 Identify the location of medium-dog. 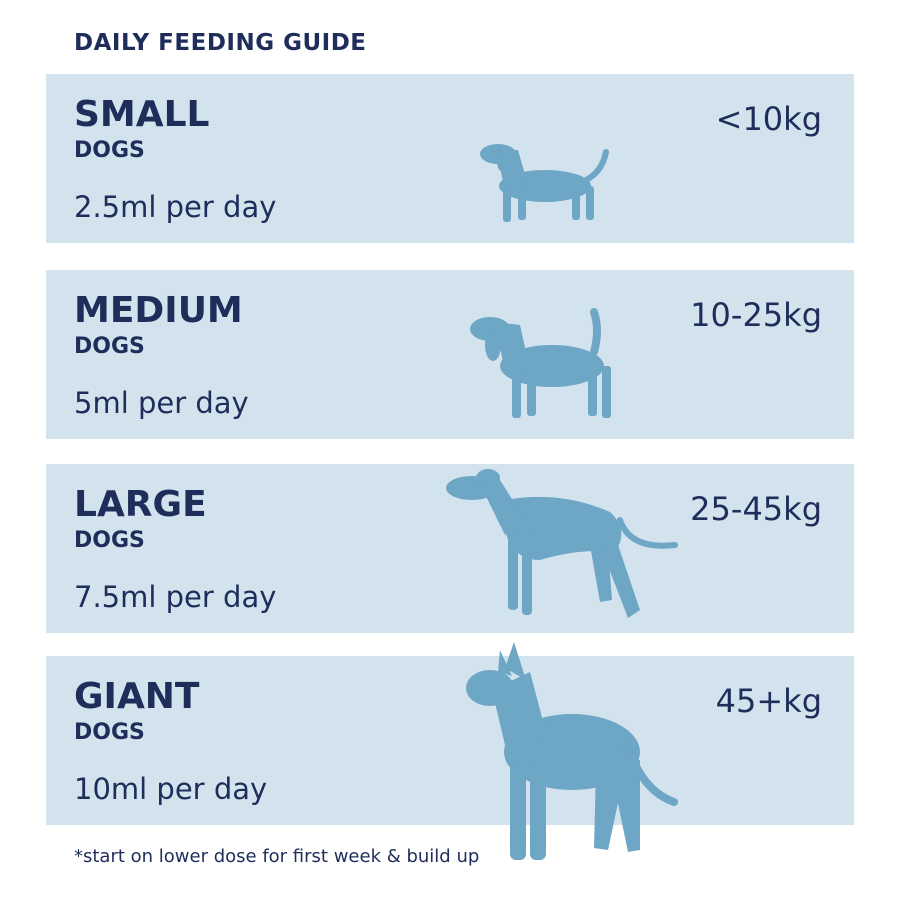
(540, 363).